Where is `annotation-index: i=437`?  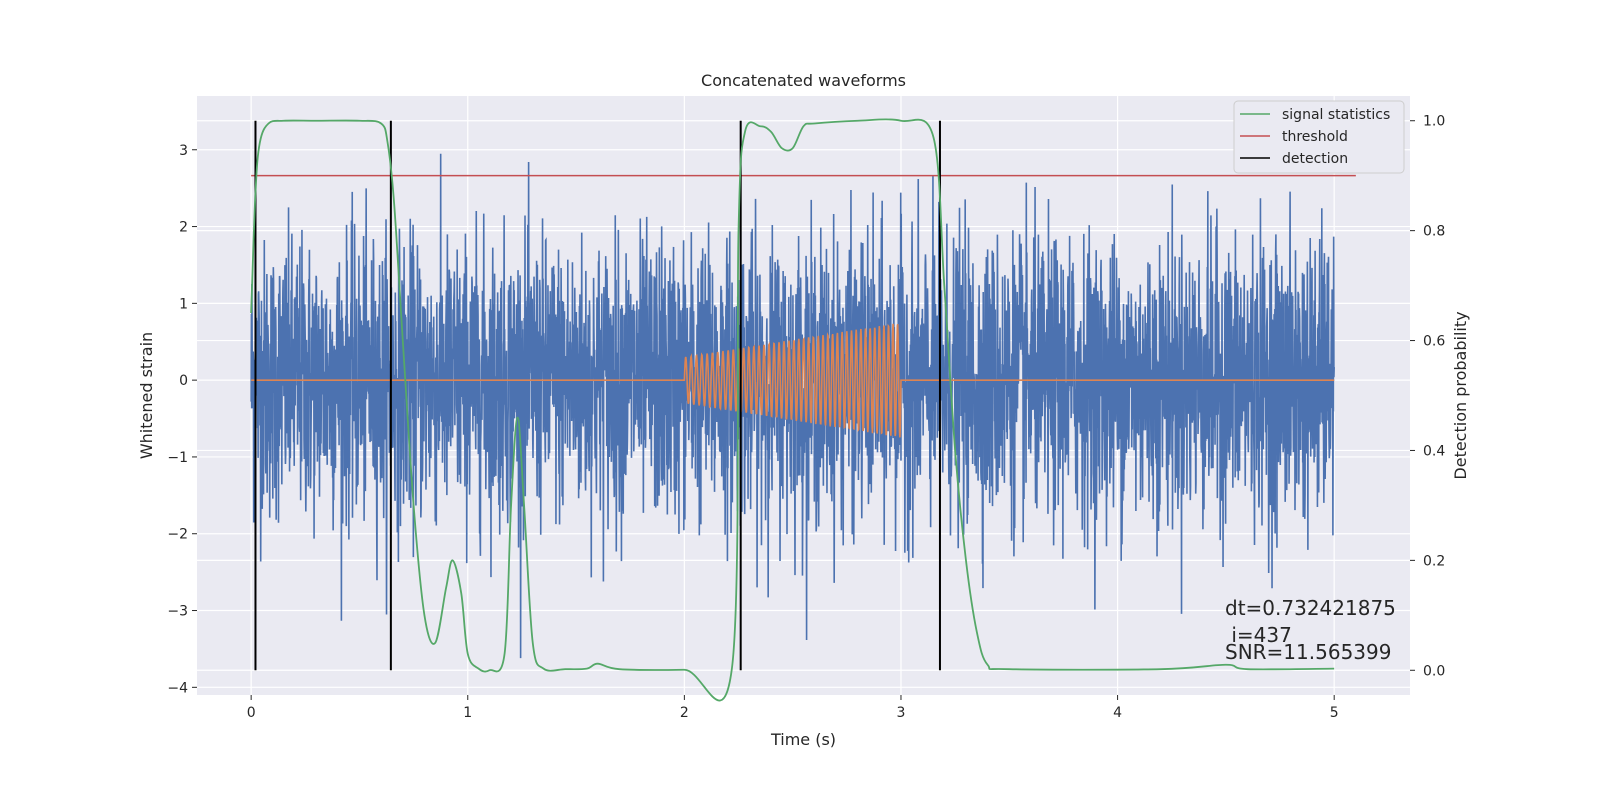
annotation-index: i=437 is located at coordinates (1258, 635).